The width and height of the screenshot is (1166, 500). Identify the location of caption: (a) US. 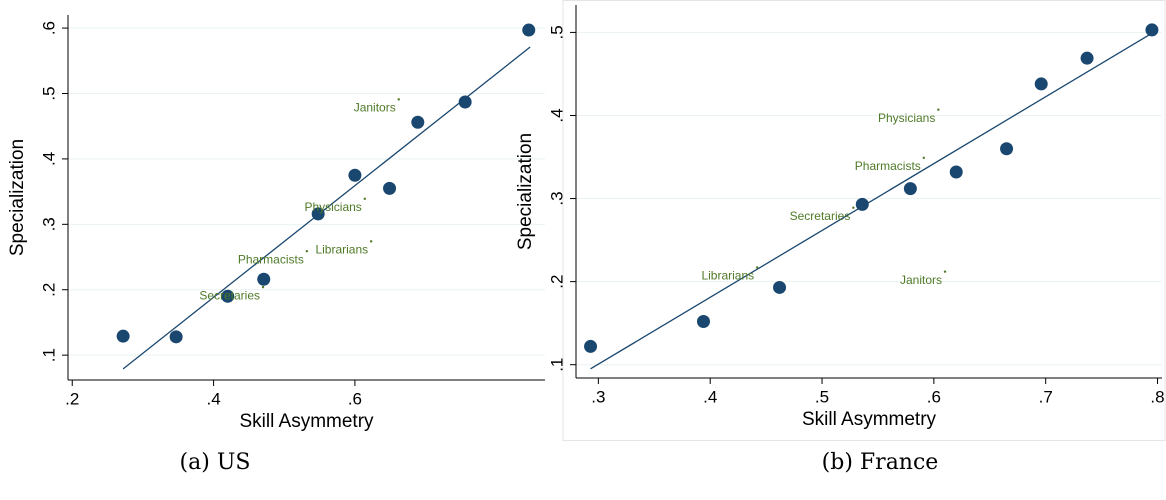
(215, 462).